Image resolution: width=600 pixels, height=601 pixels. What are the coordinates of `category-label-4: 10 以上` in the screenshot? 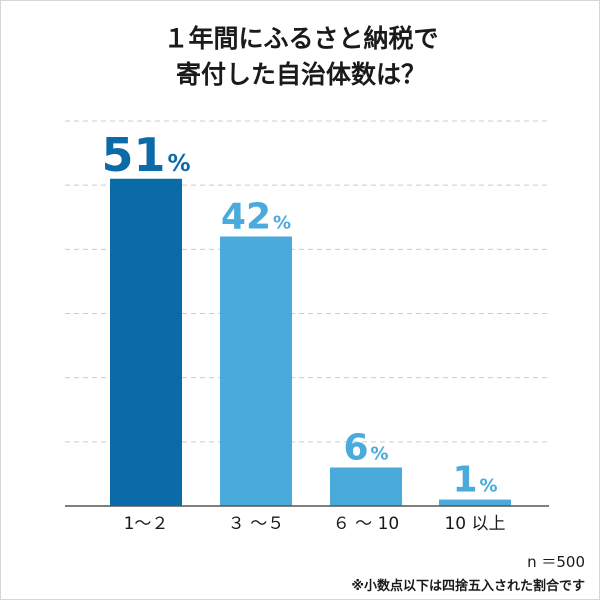 It's located at (474, 524).